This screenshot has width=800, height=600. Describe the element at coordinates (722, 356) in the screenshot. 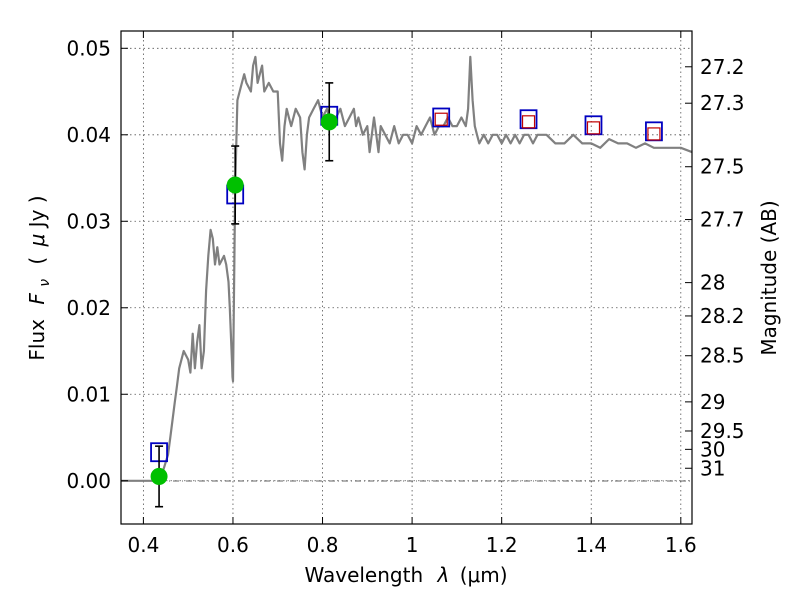

I see `magnitude-tick-label: 28.5` at that location.